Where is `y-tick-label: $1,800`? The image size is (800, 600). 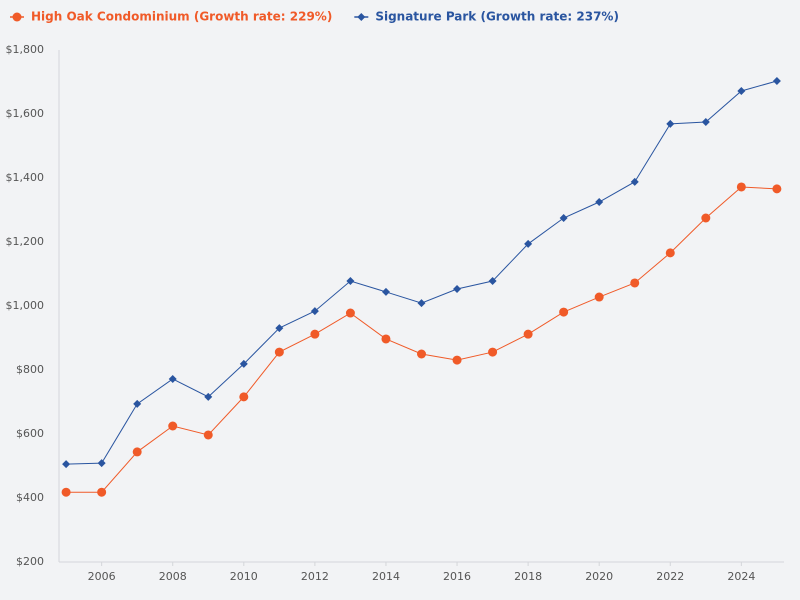 y-tick-label: $1,800 is located at coordinates (25, 49).